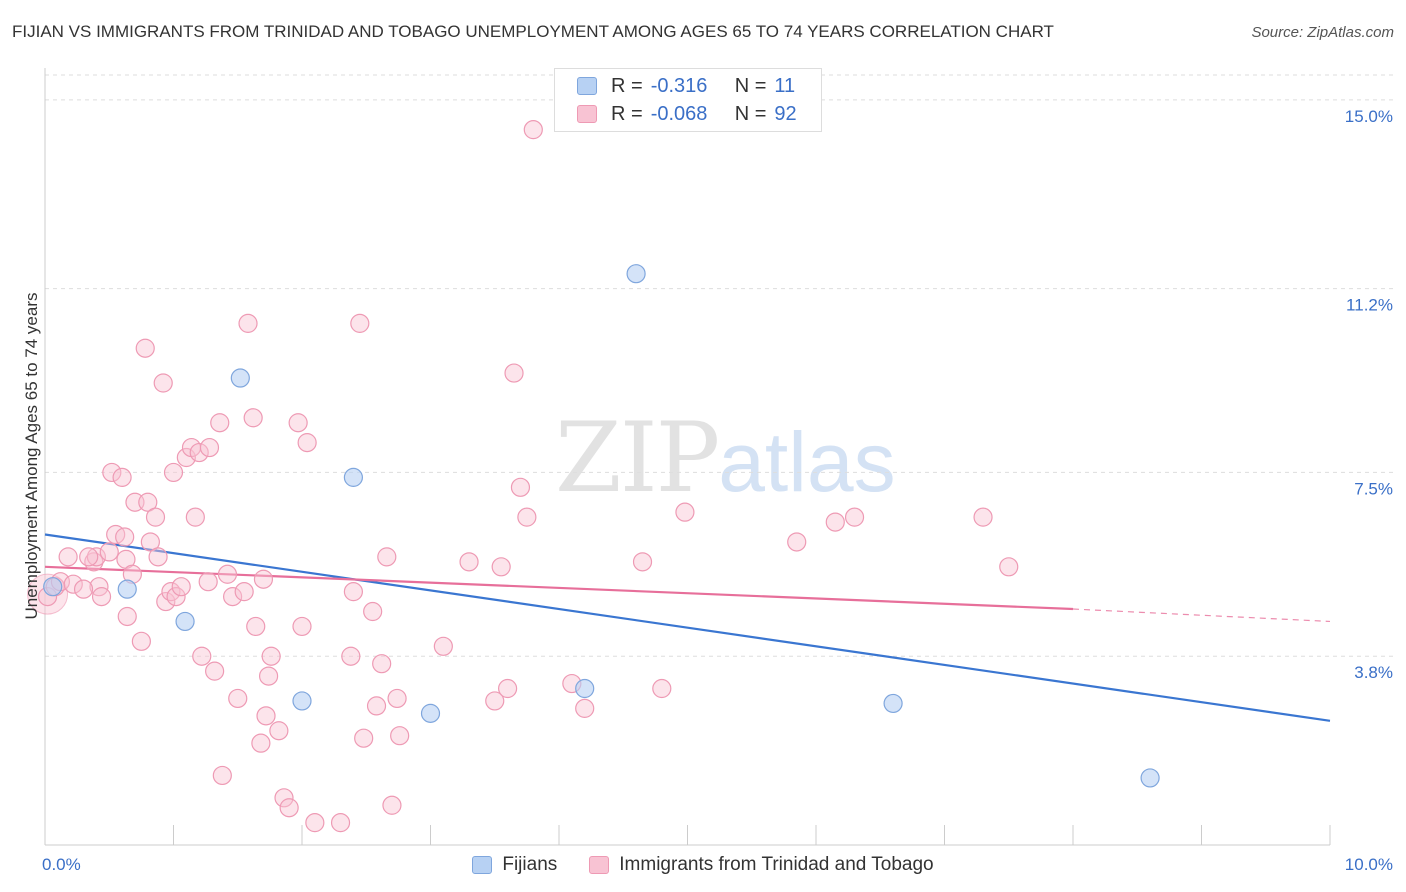  I want to click on legend-n-value: 92, so click(785, 113).